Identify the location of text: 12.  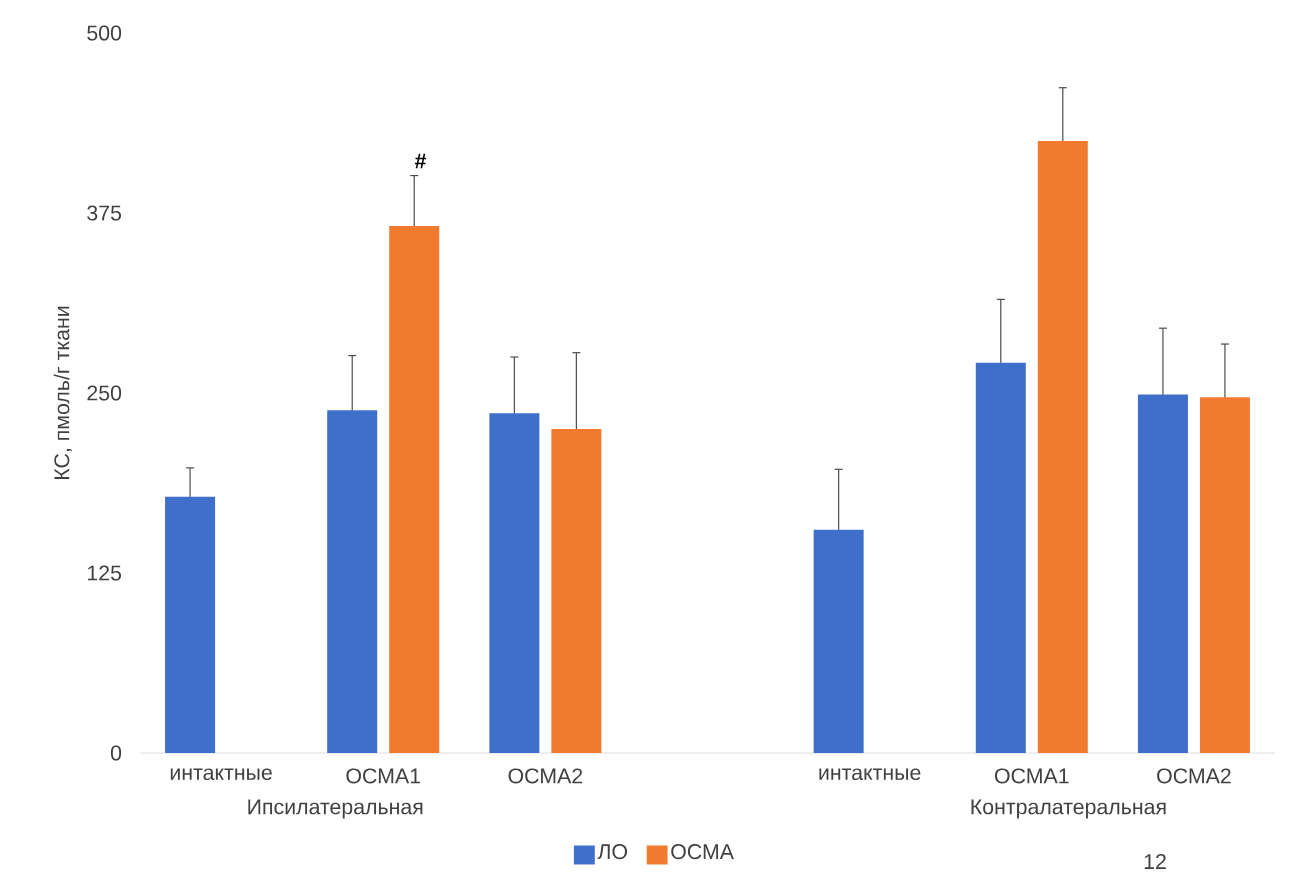
(1155, 861).